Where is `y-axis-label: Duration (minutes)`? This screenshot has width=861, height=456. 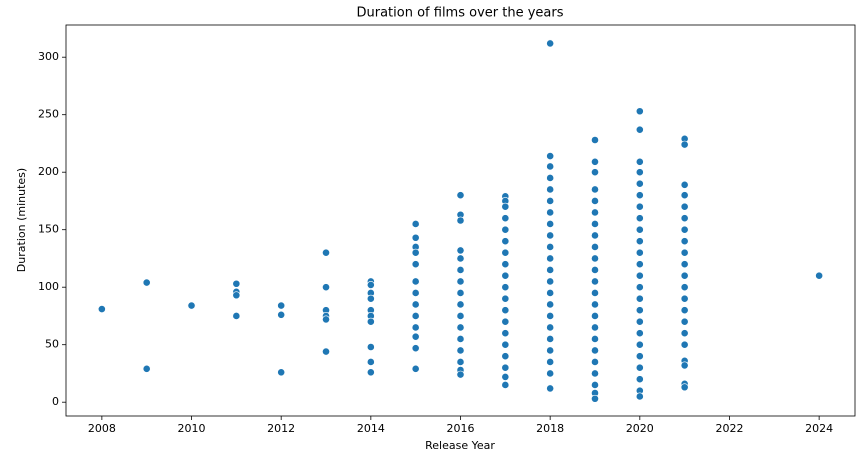
y-axis-label: Duration (minutes) is located at coordinates (21, 220).